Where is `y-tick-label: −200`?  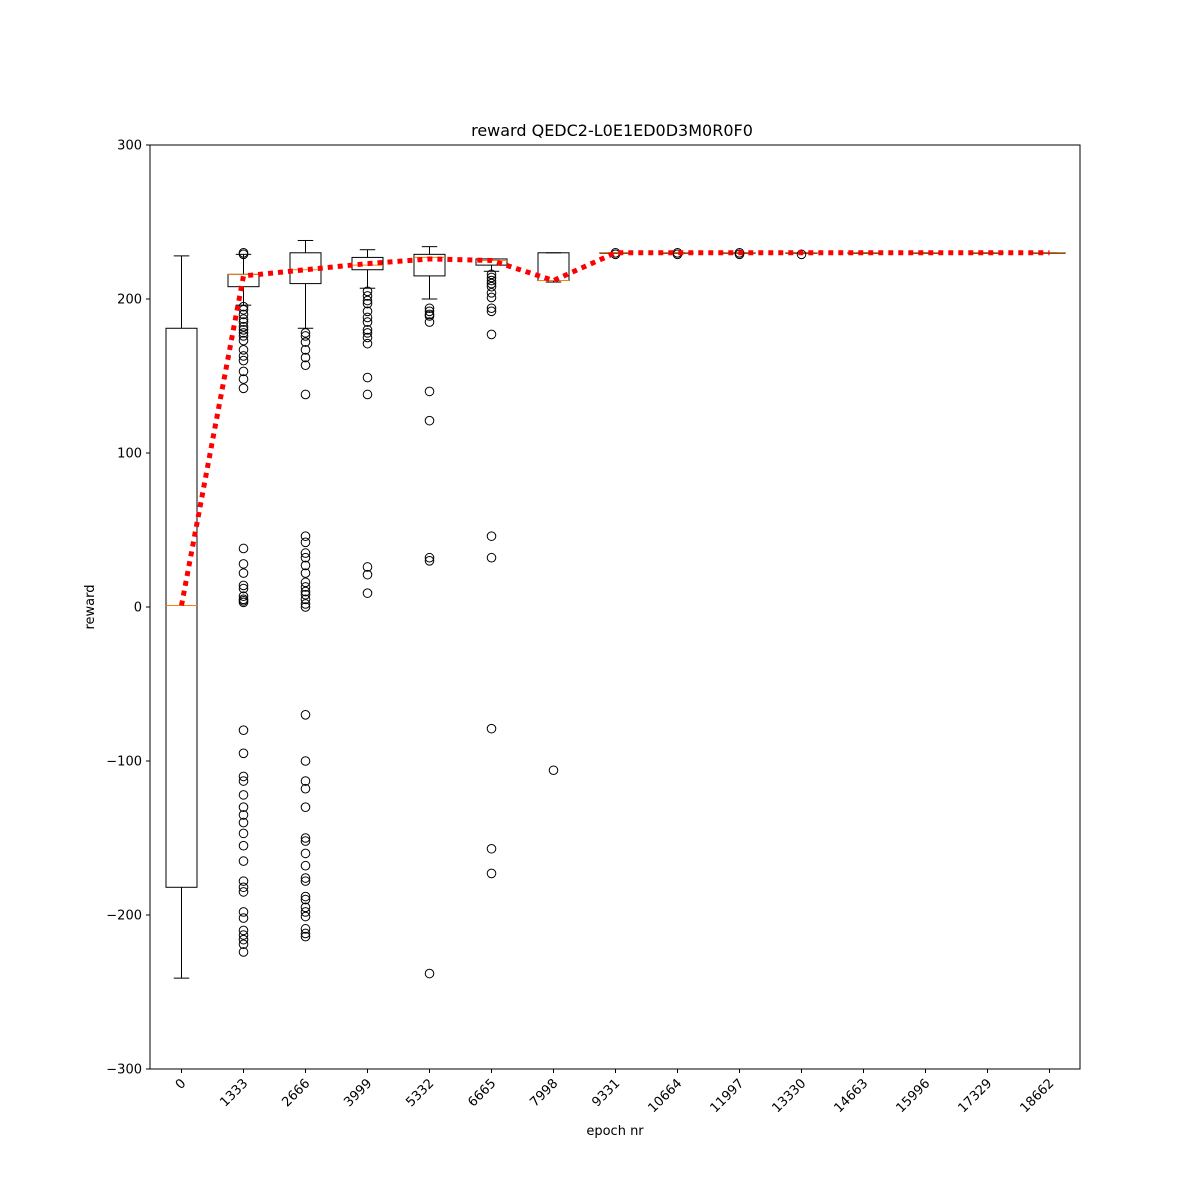 y-tick-label: −200 is located at coordinates (124, 916).